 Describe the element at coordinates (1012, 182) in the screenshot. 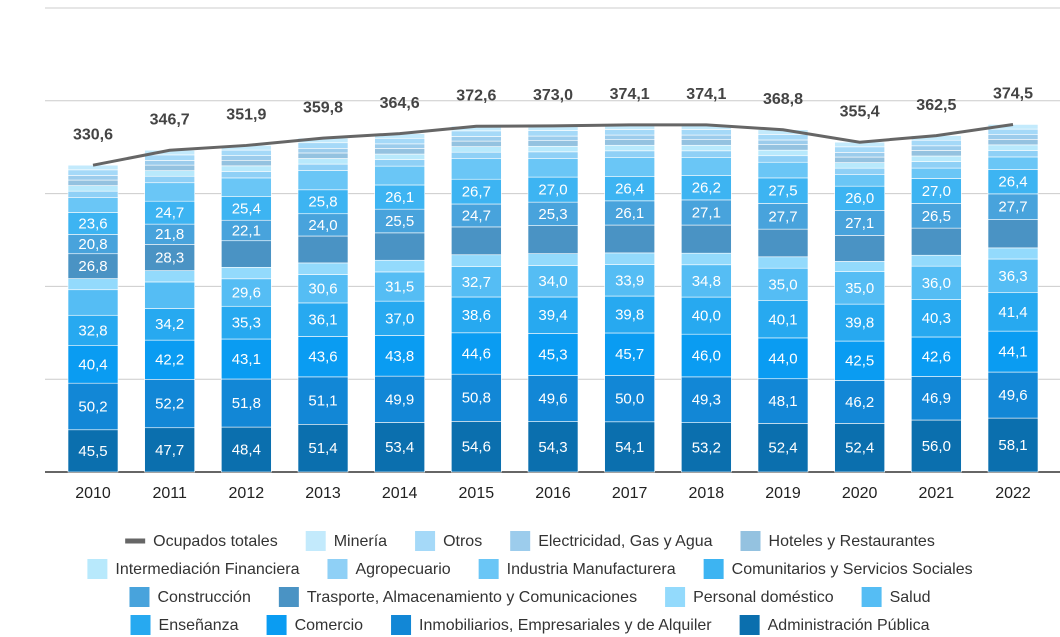

I see `data-label: 26,4` at that location.